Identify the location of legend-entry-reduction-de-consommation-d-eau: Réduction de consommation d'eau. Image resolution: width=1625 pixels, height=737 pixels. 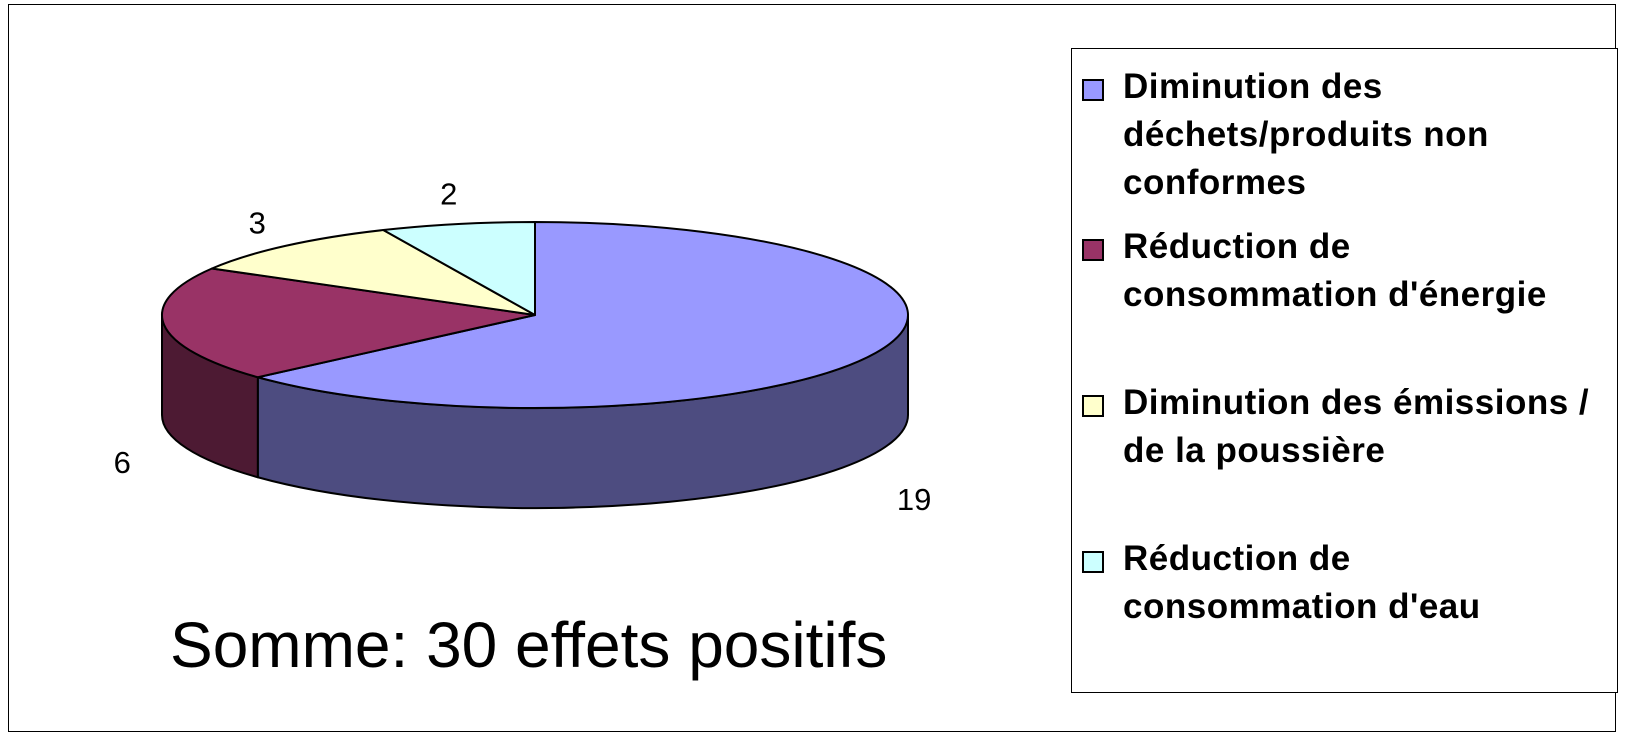
(1342, 583).